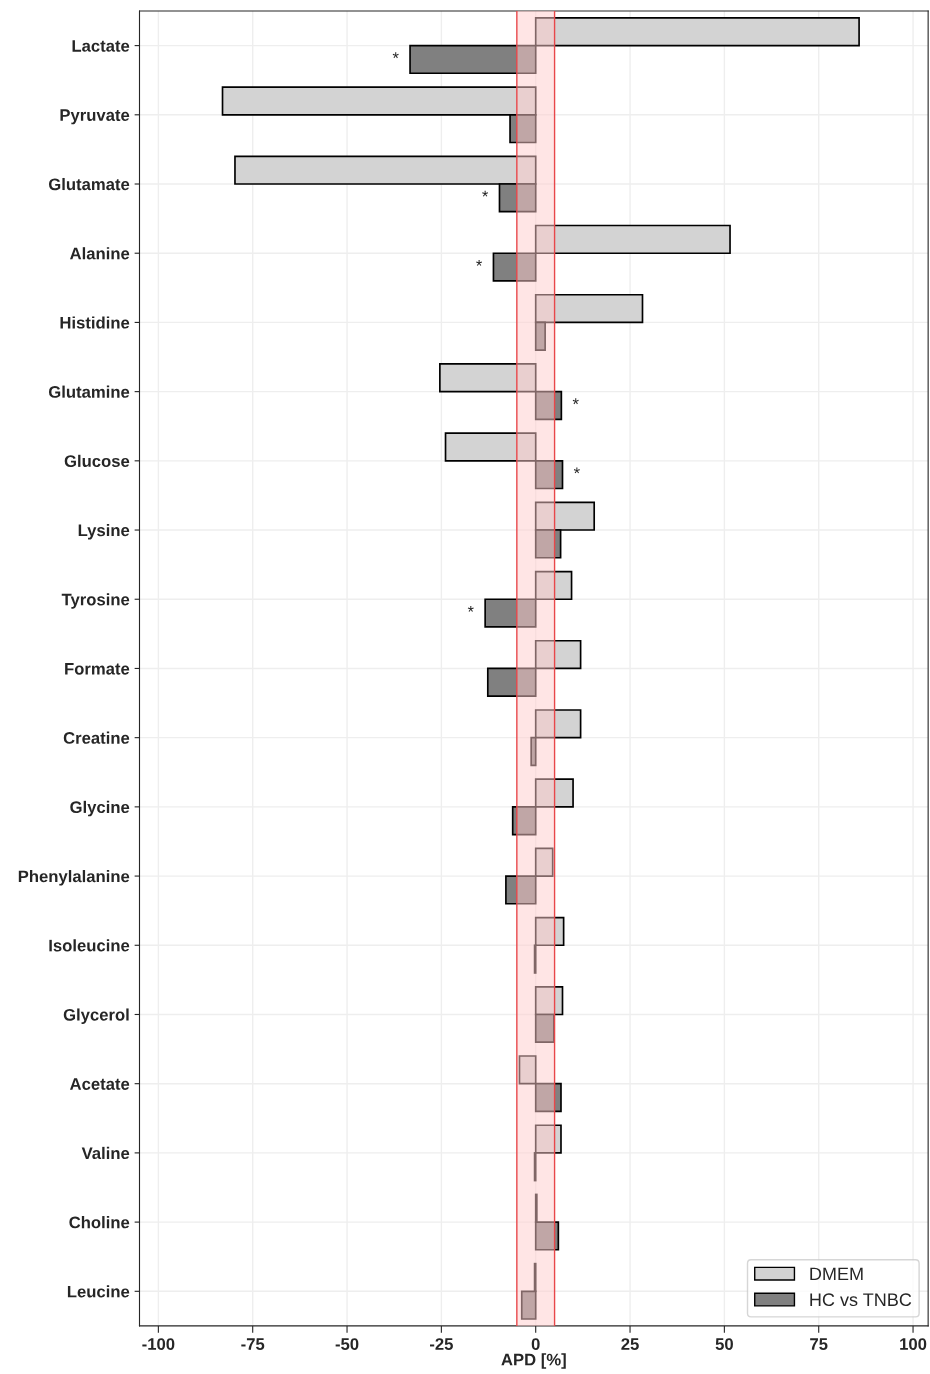  What do you see at coordinates (104, 532) in the screenshot?
I see `y-tick-label: Lysine` at bounding box center [104, 532].